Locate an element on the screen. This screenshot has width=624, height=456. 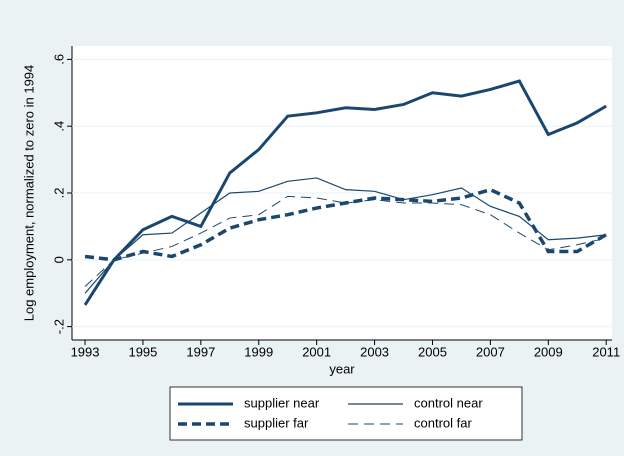
y-tick-label: 0 is located at coordinates (58, 259).